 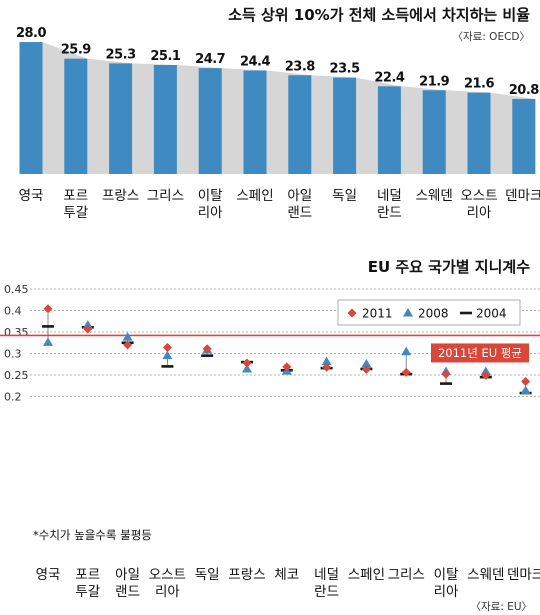 What do you see at coordinates (524, 90) in the screenshot?
I see `bar-value-label-11: 20.8` at bounding box center [524, 90].